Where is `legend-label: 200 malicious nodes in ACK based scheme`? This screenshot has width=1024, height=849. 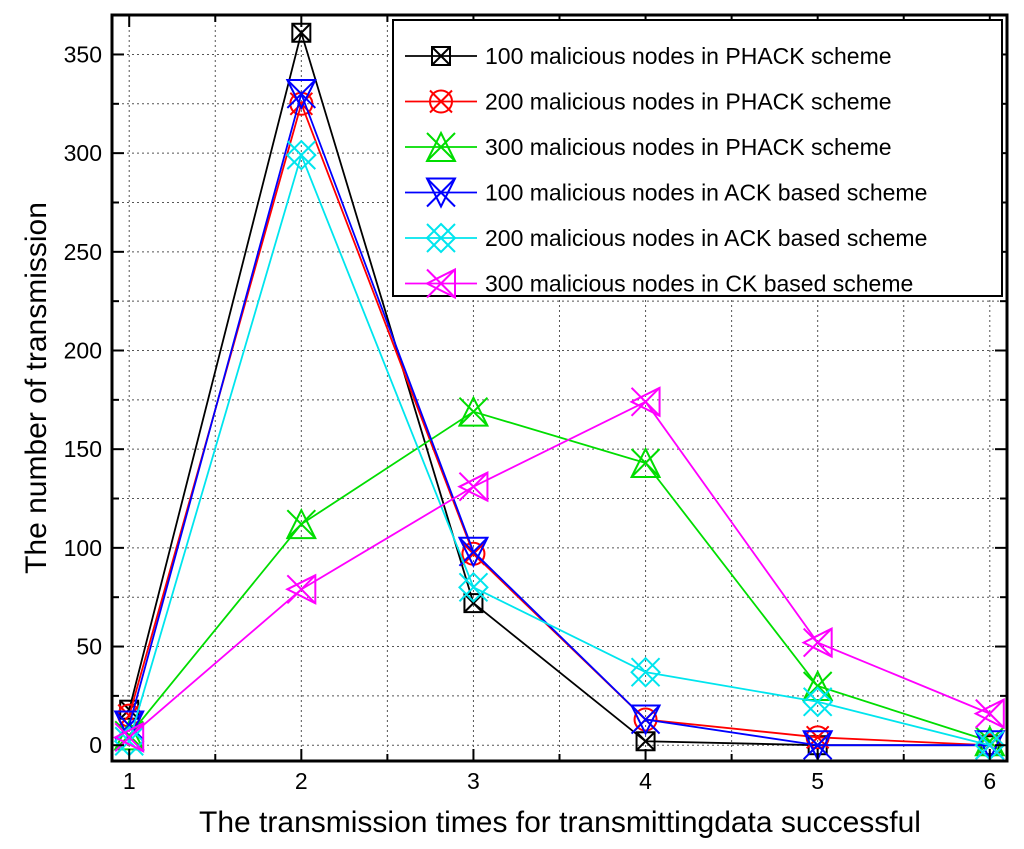 legend-label: 200 malicious nodes in ACK based scheme is located at coordinates (706, 238).